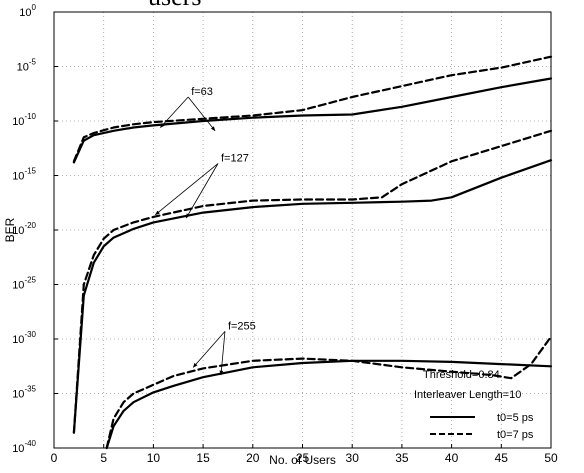 The width and height of the screenshot is (584, 473). I want to click on y-tick-label: 10⁰, so click(27, 11).